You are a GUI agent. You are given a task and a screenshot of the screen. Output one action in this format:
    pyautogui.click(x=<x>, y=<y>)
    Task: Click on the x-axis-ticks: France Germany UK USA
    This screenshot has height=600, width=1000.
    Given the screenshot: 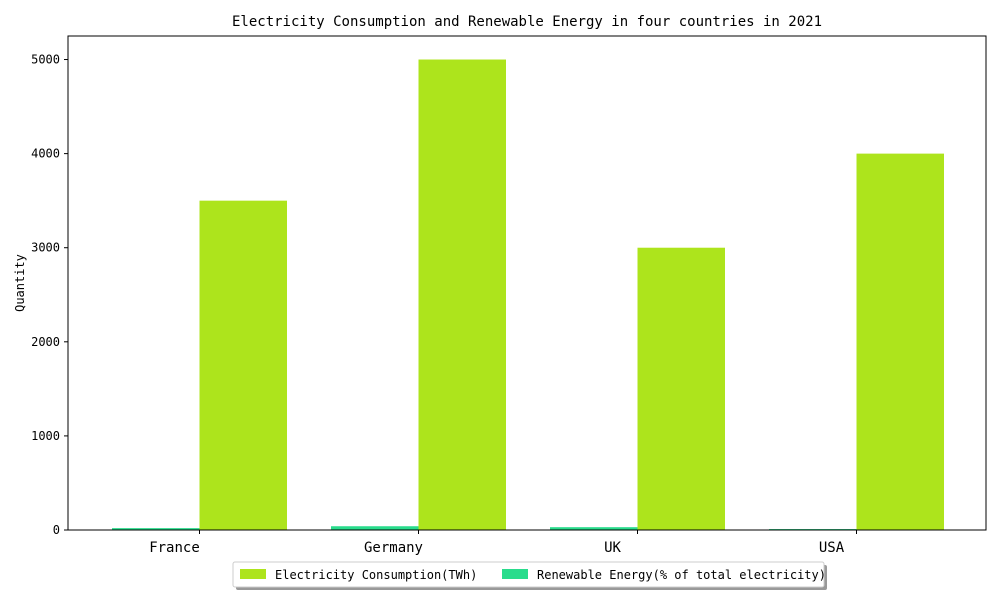 What is the action you would take?
    pyautogui.click(x=503, y=543)
    